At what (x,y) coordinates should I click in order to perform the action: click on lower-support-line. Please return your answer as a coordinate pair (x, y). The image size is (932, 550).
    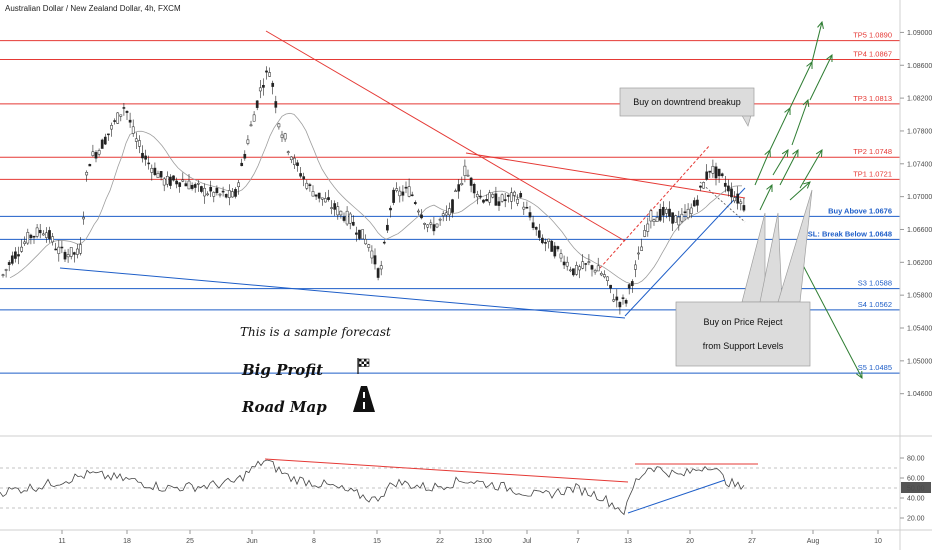
    Looking at the image, I should click on (342, 293).